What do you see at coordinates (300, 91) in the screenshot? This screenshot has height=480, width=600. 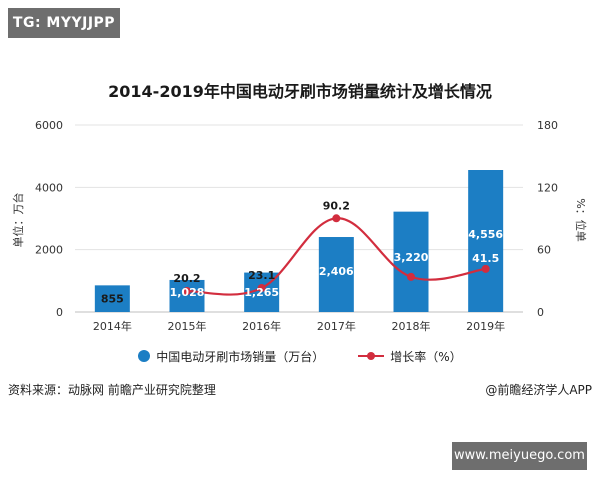 I see `chart-title: 2014-2019年中国电动牙刷市场销量统计及增长情况` at bounding box center [300, 91].